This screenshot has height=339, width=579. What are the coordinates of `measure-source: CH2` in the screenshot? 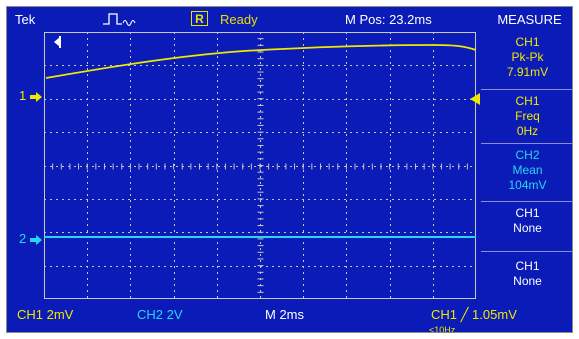 It's located at (527, 155).